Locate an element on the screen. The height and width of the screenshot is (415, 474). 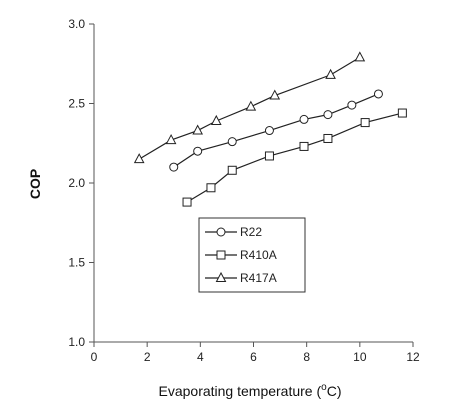
y-axis-title: COP is located at coordinates (35, 184).